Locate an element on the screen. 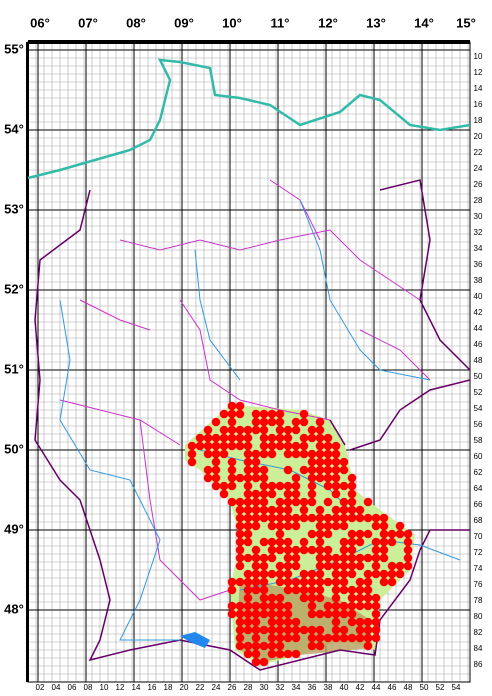 Image resolution: width=492 pixels, height=696 pixels. row-label: 48 is located at coordinates (478, 360).